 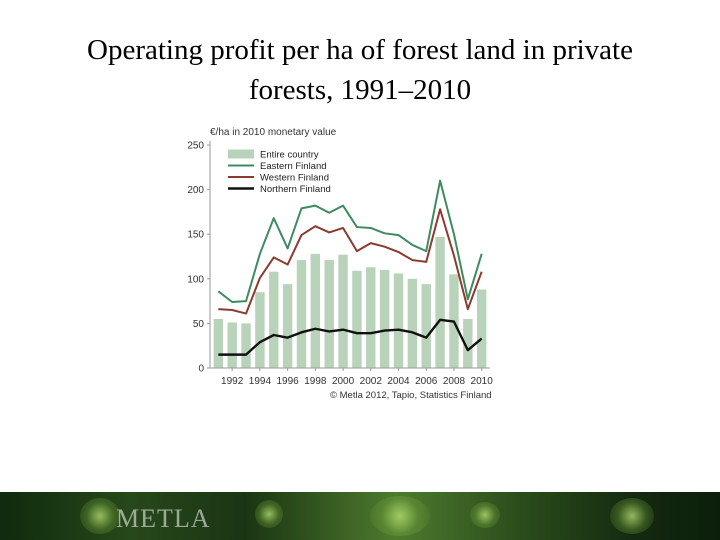 What do you see at coordinates (201, 369) in the screenshot?
I see `y-tick-label: 0` at bounding box center [201, 369].